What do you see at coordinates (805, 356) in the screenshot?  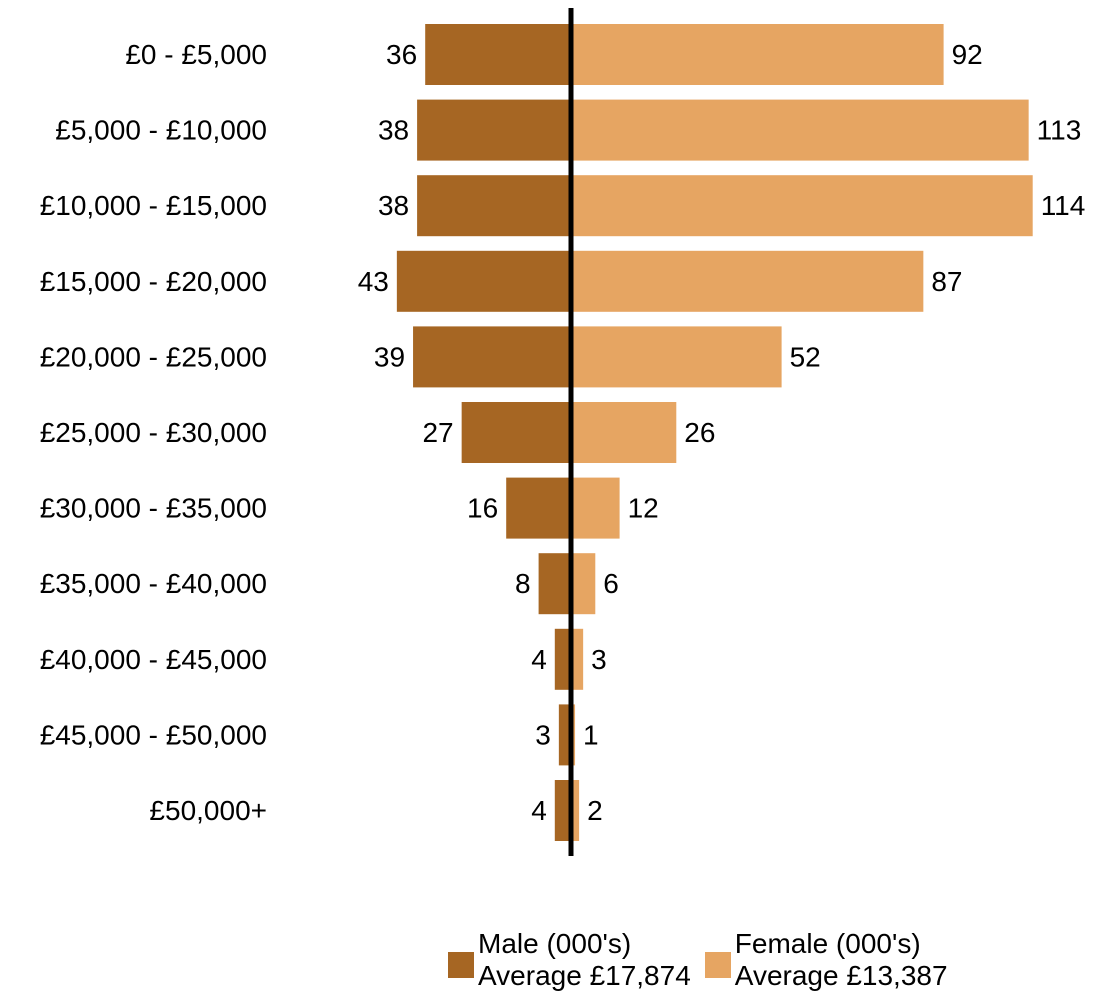 I see `value-label-female: 52` at bounding box center [805, 356].